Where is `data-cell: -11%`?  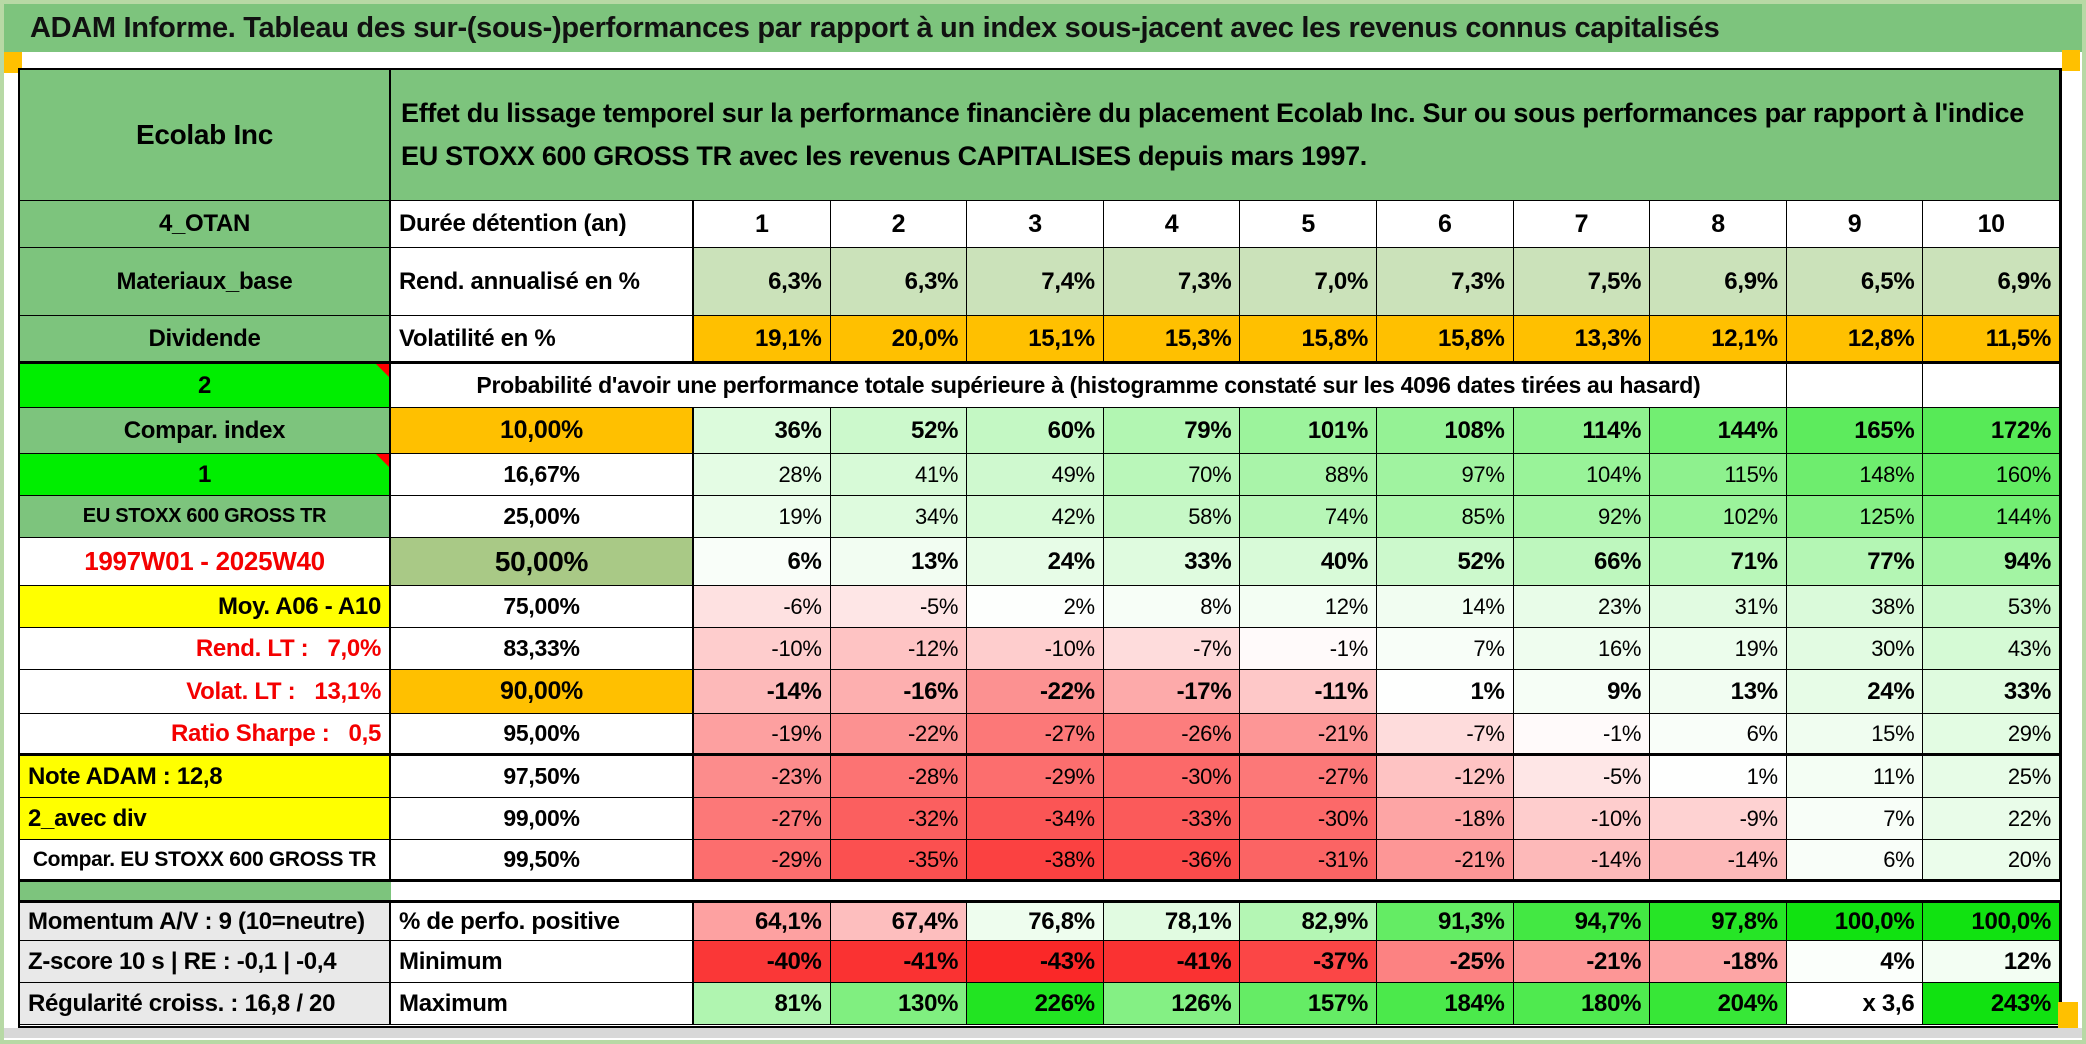 data-cell: -11% is located at coordinates (1308, 692).